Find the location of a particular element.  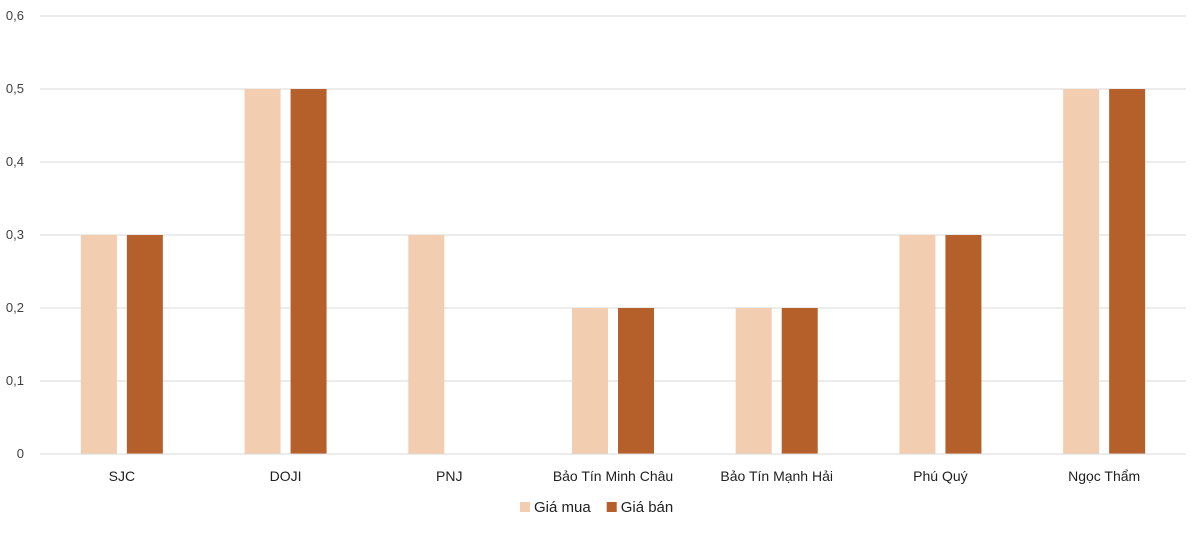

x-category-label: Ngọc Thẩm is located at coordinates (1104, 476).